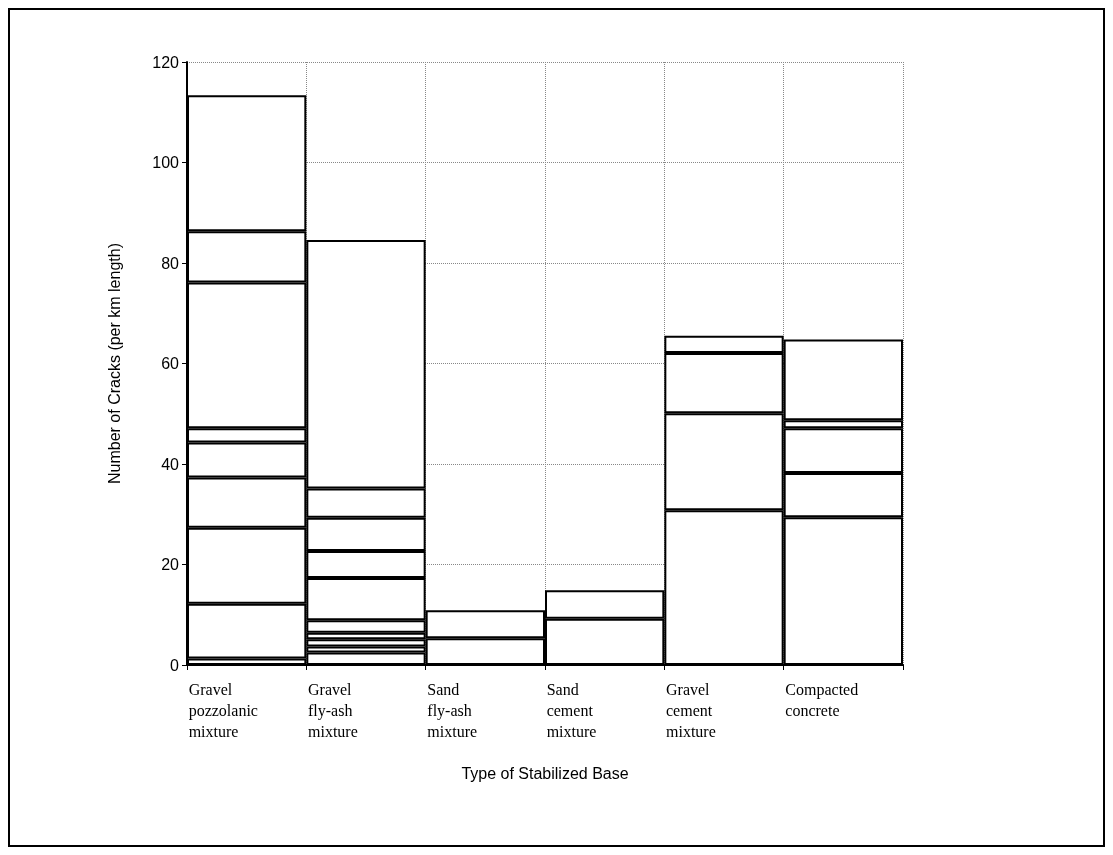 This screenshot has height=855, width=1113. Describe the element at coordinates (452, 710) in the screenshot. I see `x-tick-label: Sand fly-ash mixture` at that location.